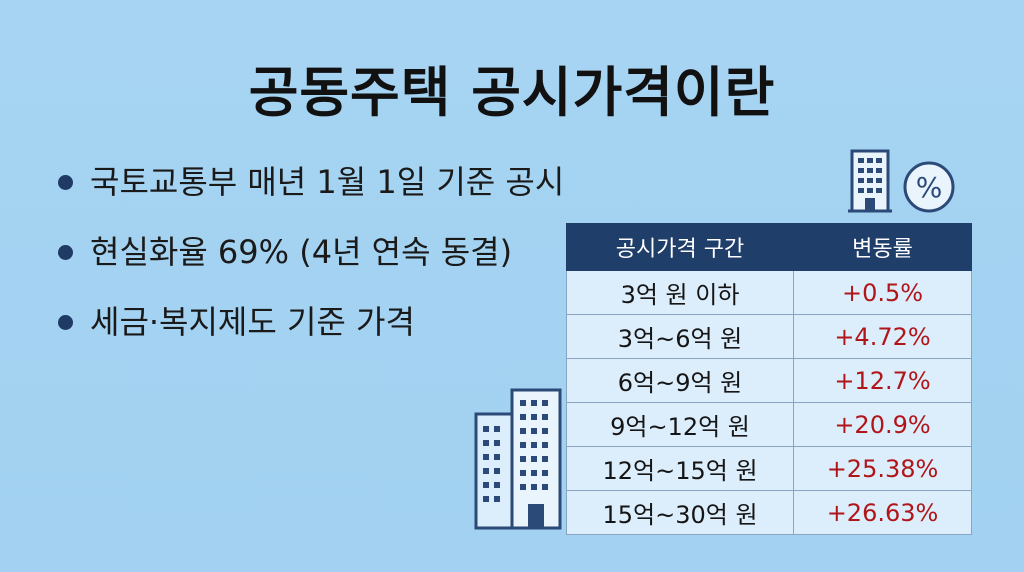 The width and height of the screenshot is (1024, 572). I want to click on table-row: 3억 원 이하 +0.5%, so click(769, 292).